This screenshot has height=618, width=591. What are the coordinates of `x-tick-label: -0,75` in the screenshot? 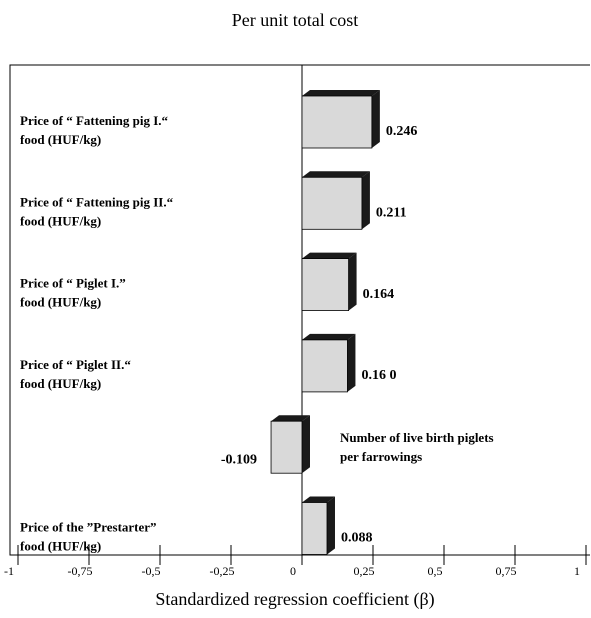 It's located at (80, 571).